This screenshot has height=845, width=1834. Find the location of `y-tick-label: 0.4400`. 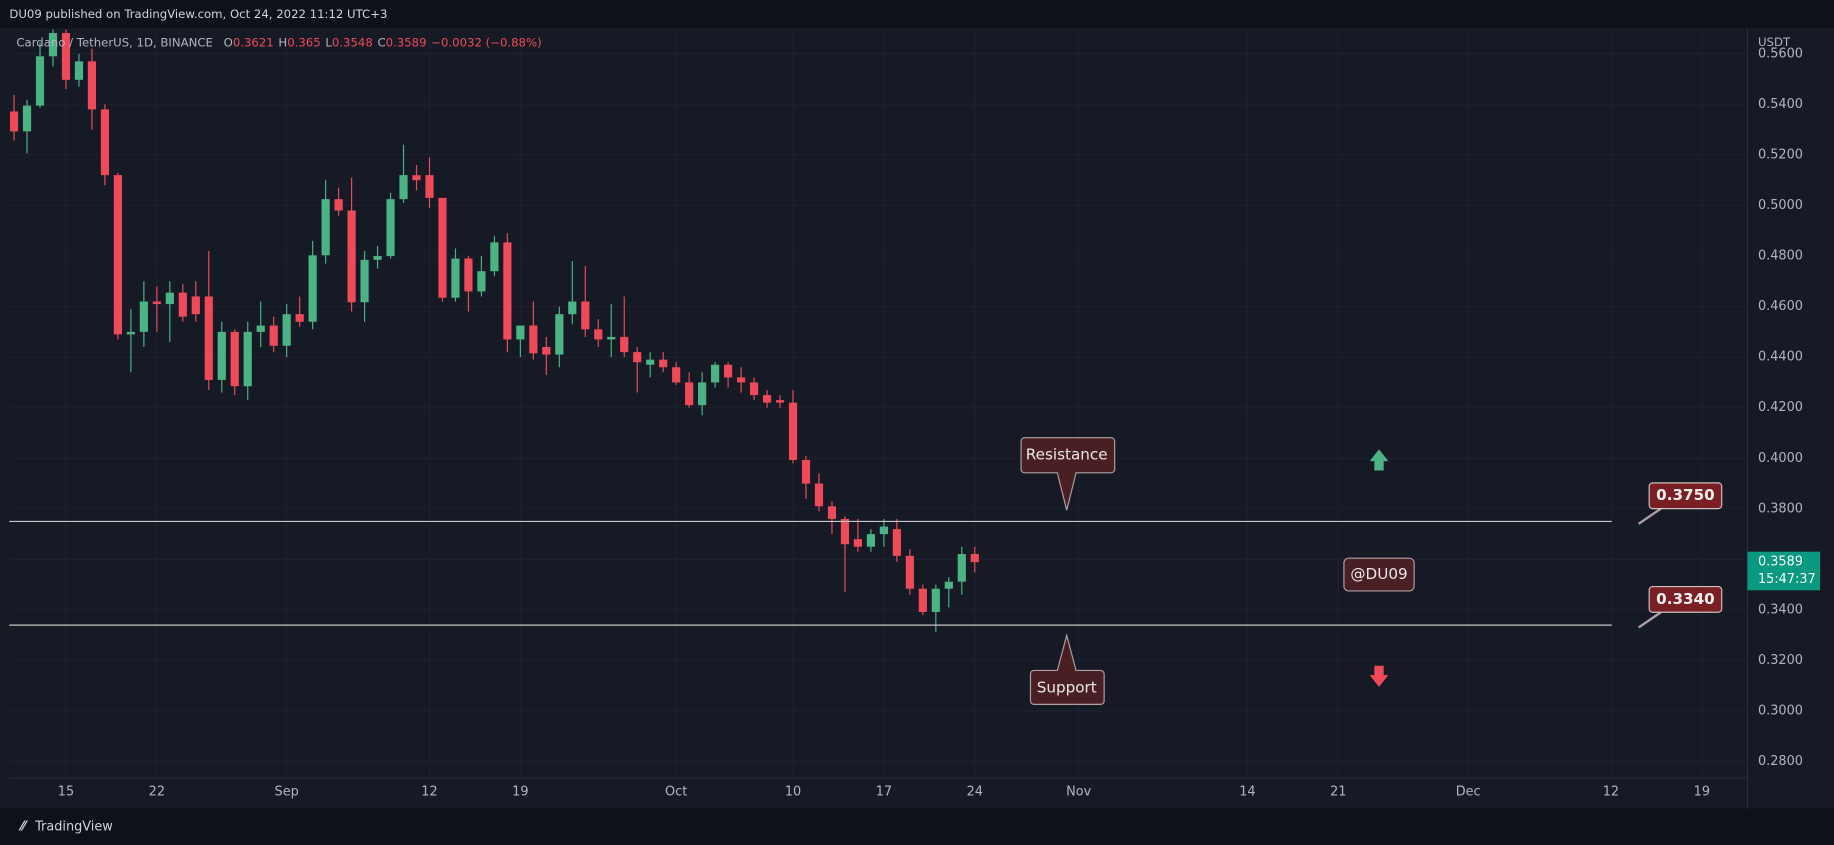

y-tick-label: 0.4400 is located at coordinates (1780, 357).